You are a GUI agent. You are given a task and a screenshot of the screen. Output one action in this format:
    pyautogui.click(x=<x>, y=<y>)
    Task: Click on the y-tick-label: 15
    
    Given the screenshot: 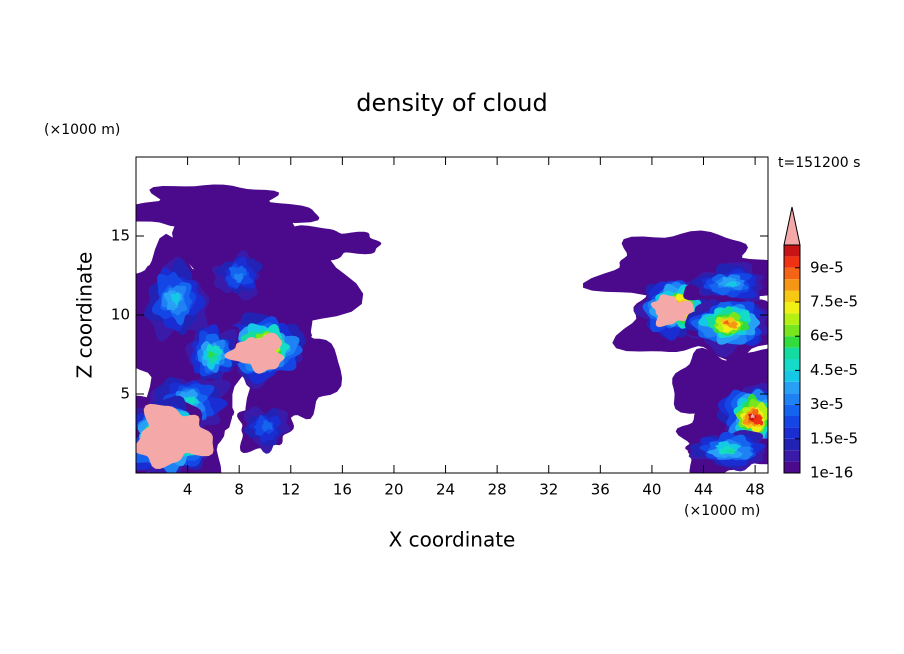 What is the action you would take?
    pyautogui.click(x=120, y=236)
    